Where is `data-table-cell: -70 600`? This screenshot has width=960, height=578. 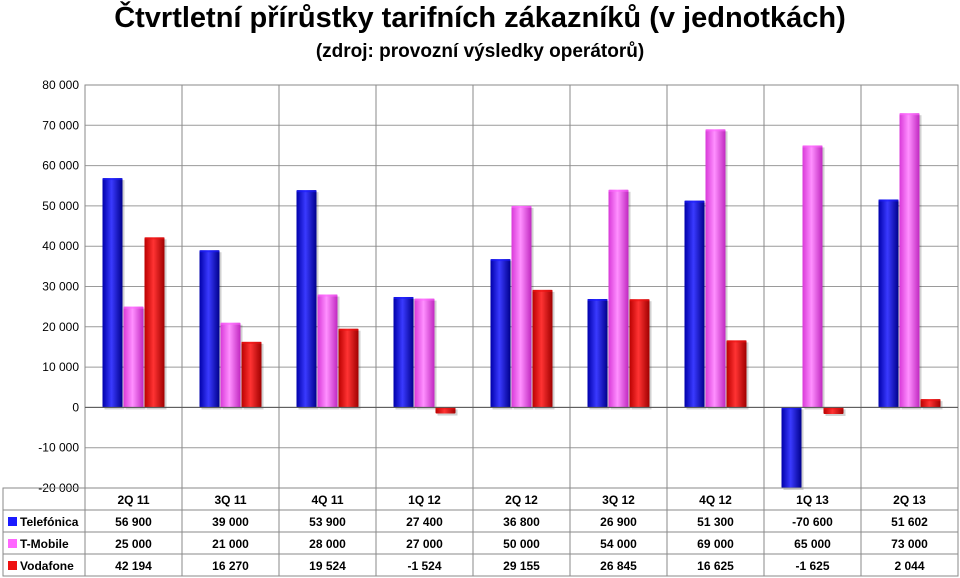
data-table-cell: -70 600 is located at coordinates (812, 522).